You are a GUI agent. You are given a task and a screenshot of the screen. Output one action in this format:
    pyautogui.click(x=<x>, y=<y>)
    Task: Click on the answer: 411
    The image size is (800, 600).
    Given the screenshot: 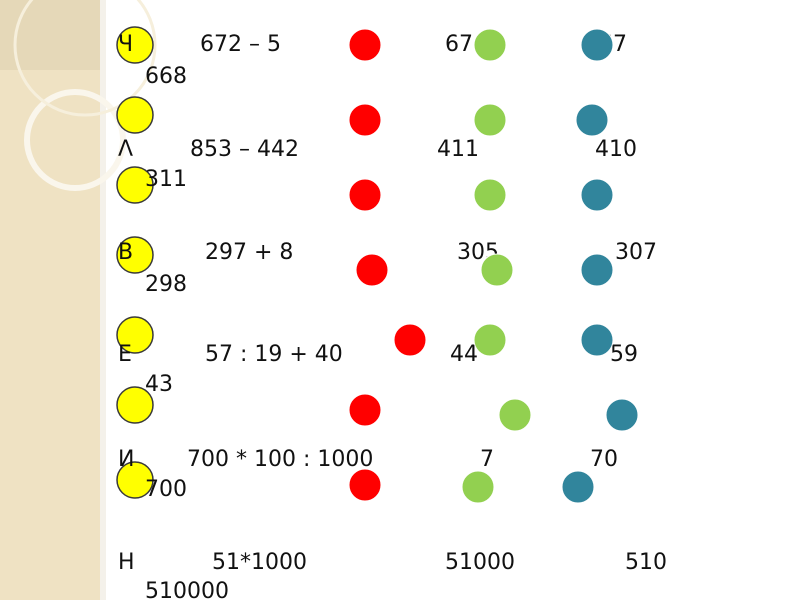 What is the action you would take?
    pyautogui.click(x=458, y=149)
    